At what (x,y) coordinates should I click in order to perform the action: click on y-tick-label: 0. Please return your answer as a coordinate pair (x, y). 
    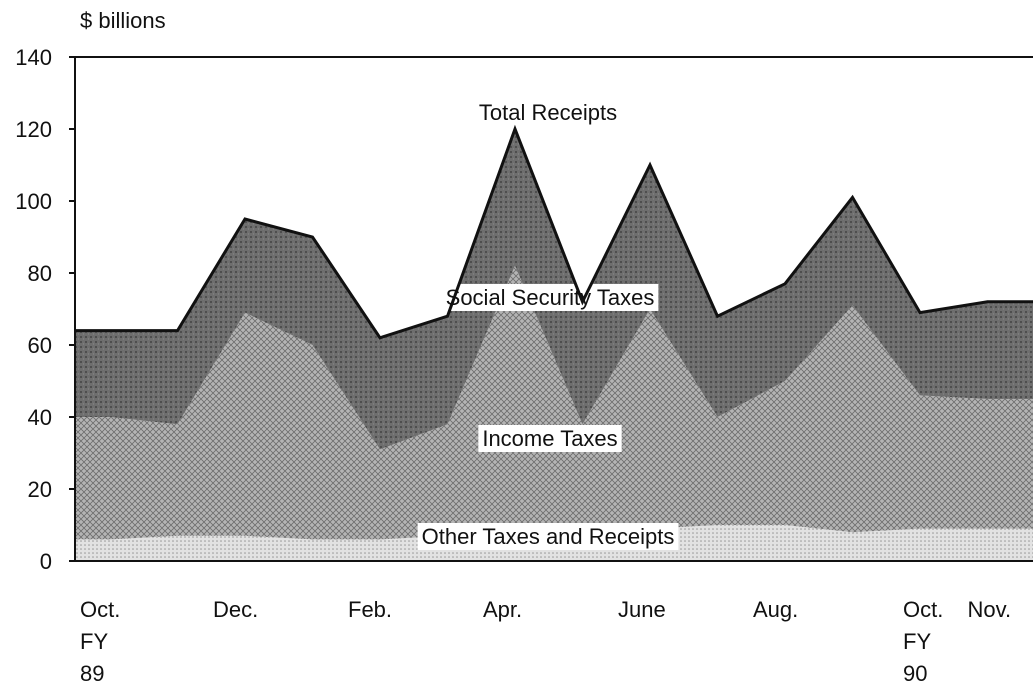
    Looking at the image, I should click on (46, 561).